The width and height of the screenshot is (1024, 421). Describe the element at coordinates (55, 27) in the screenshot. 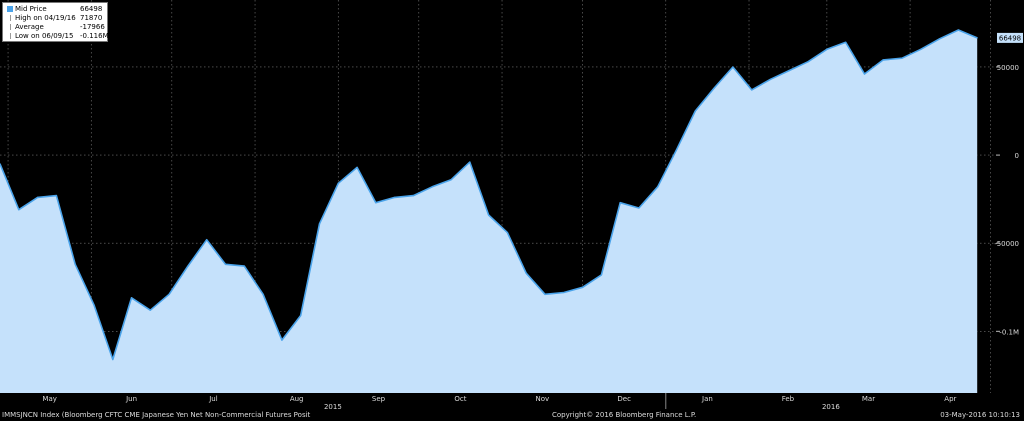

I see `legend-row-average: Average -17966` at that location.